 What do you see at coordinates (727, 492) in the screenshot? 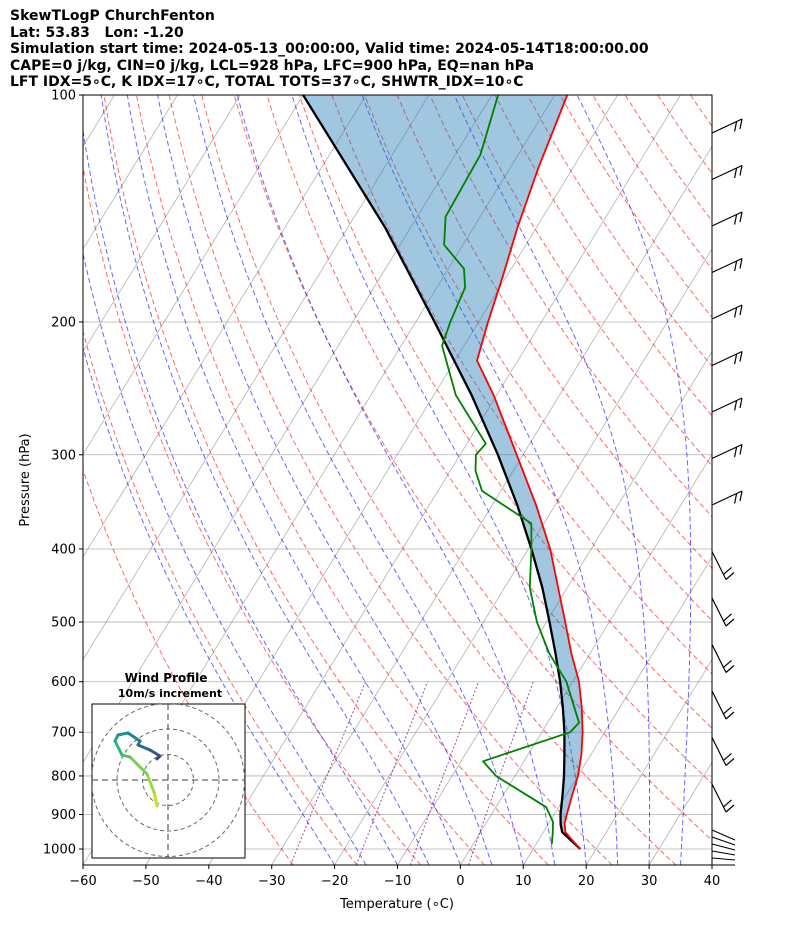
I see `wind-barbs` at bounding box center [727, 492].